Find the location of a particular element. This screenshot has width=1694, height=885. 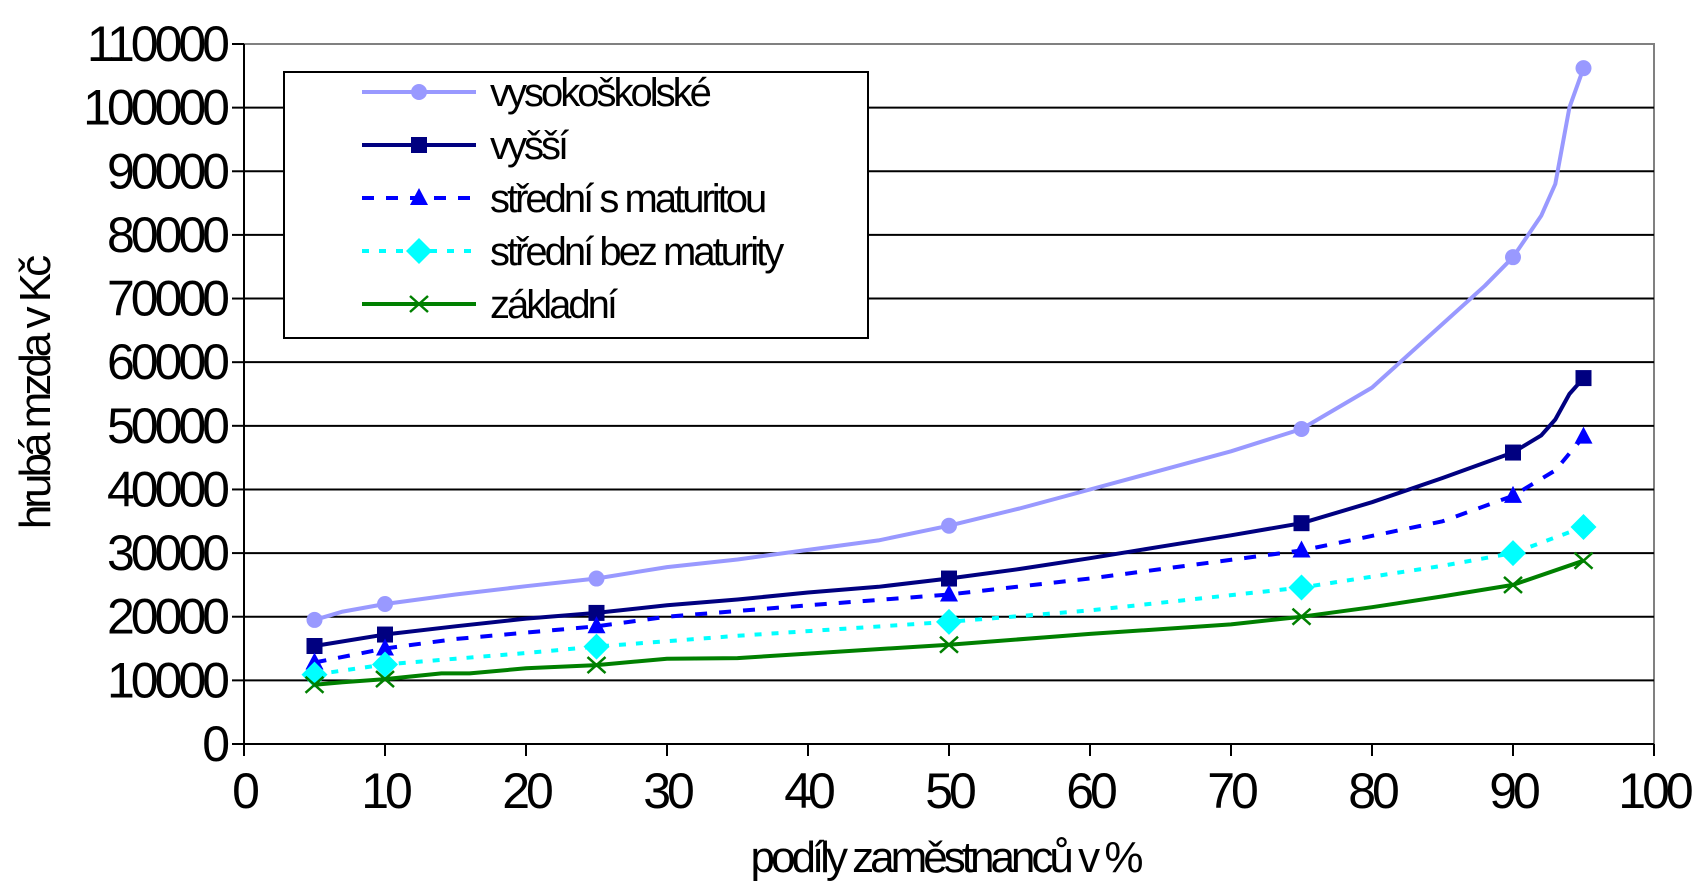

x-tick-label: 50 is located at coordinates (950, 791).